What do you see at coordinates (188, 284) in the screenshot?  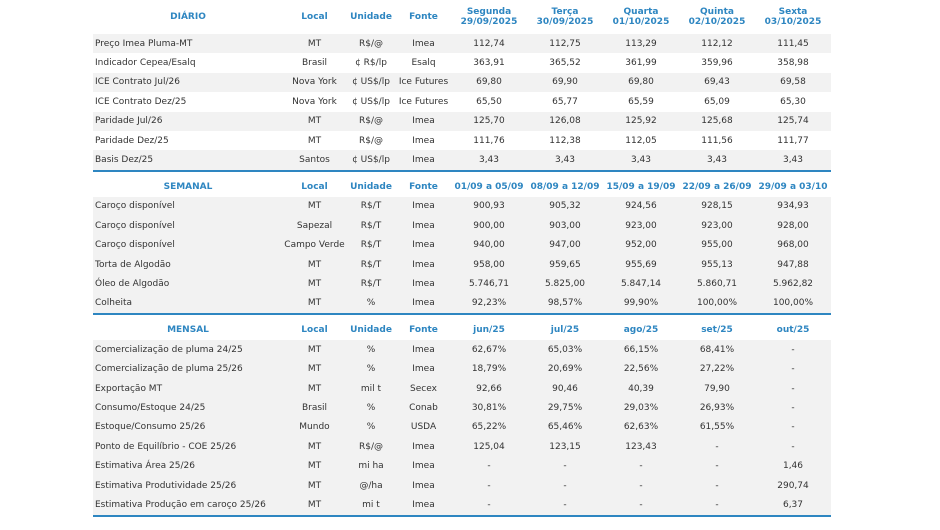 I see `row-label: Óleo de Algodão` at bounding box center [188, 284].